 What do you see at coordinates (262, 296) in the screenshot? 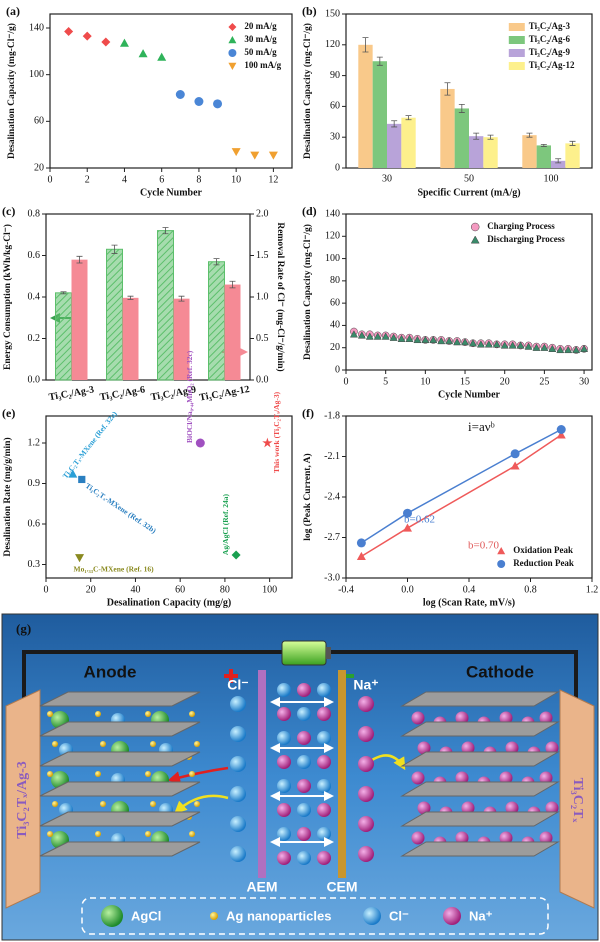
I see `y2-tick-label: 1.0` at bounding box center [262, 296].